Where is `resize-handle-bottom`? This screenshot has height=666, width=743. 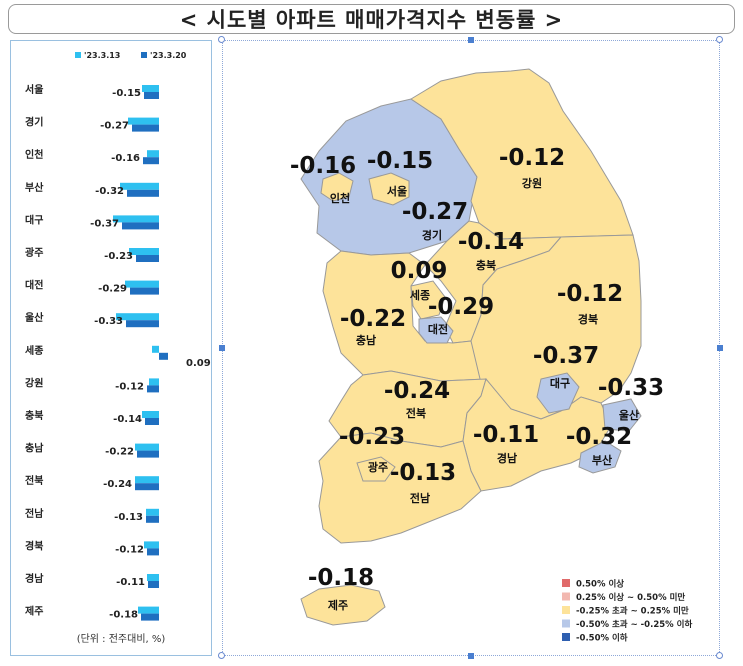
resize-handle-bottom is located at coordinates (471, 656).